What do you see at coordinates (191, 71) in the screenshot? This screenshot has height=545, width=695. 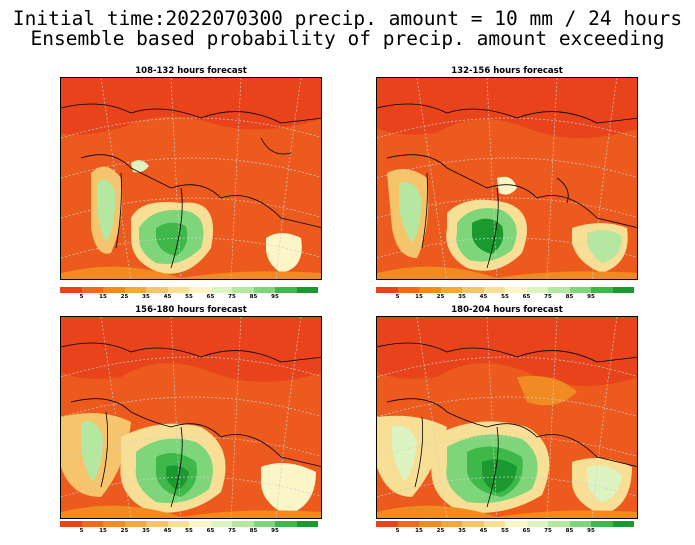 I see `panel-title: 108-132 hours forecast` at bounding box center [191, 71].